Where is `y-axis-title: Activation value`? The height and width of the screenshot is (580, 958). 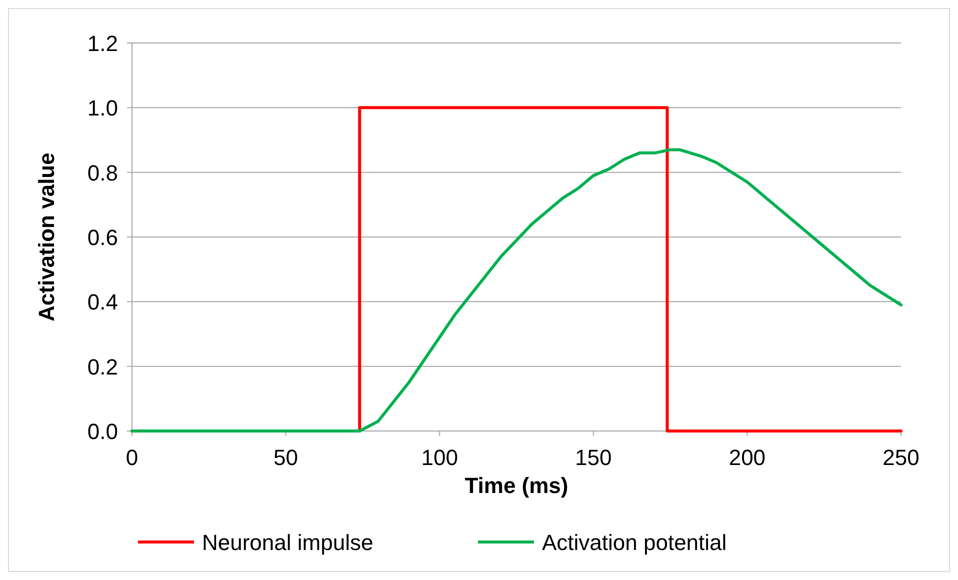 y-axis-title: Activation value is located at coordinates (46, 237).